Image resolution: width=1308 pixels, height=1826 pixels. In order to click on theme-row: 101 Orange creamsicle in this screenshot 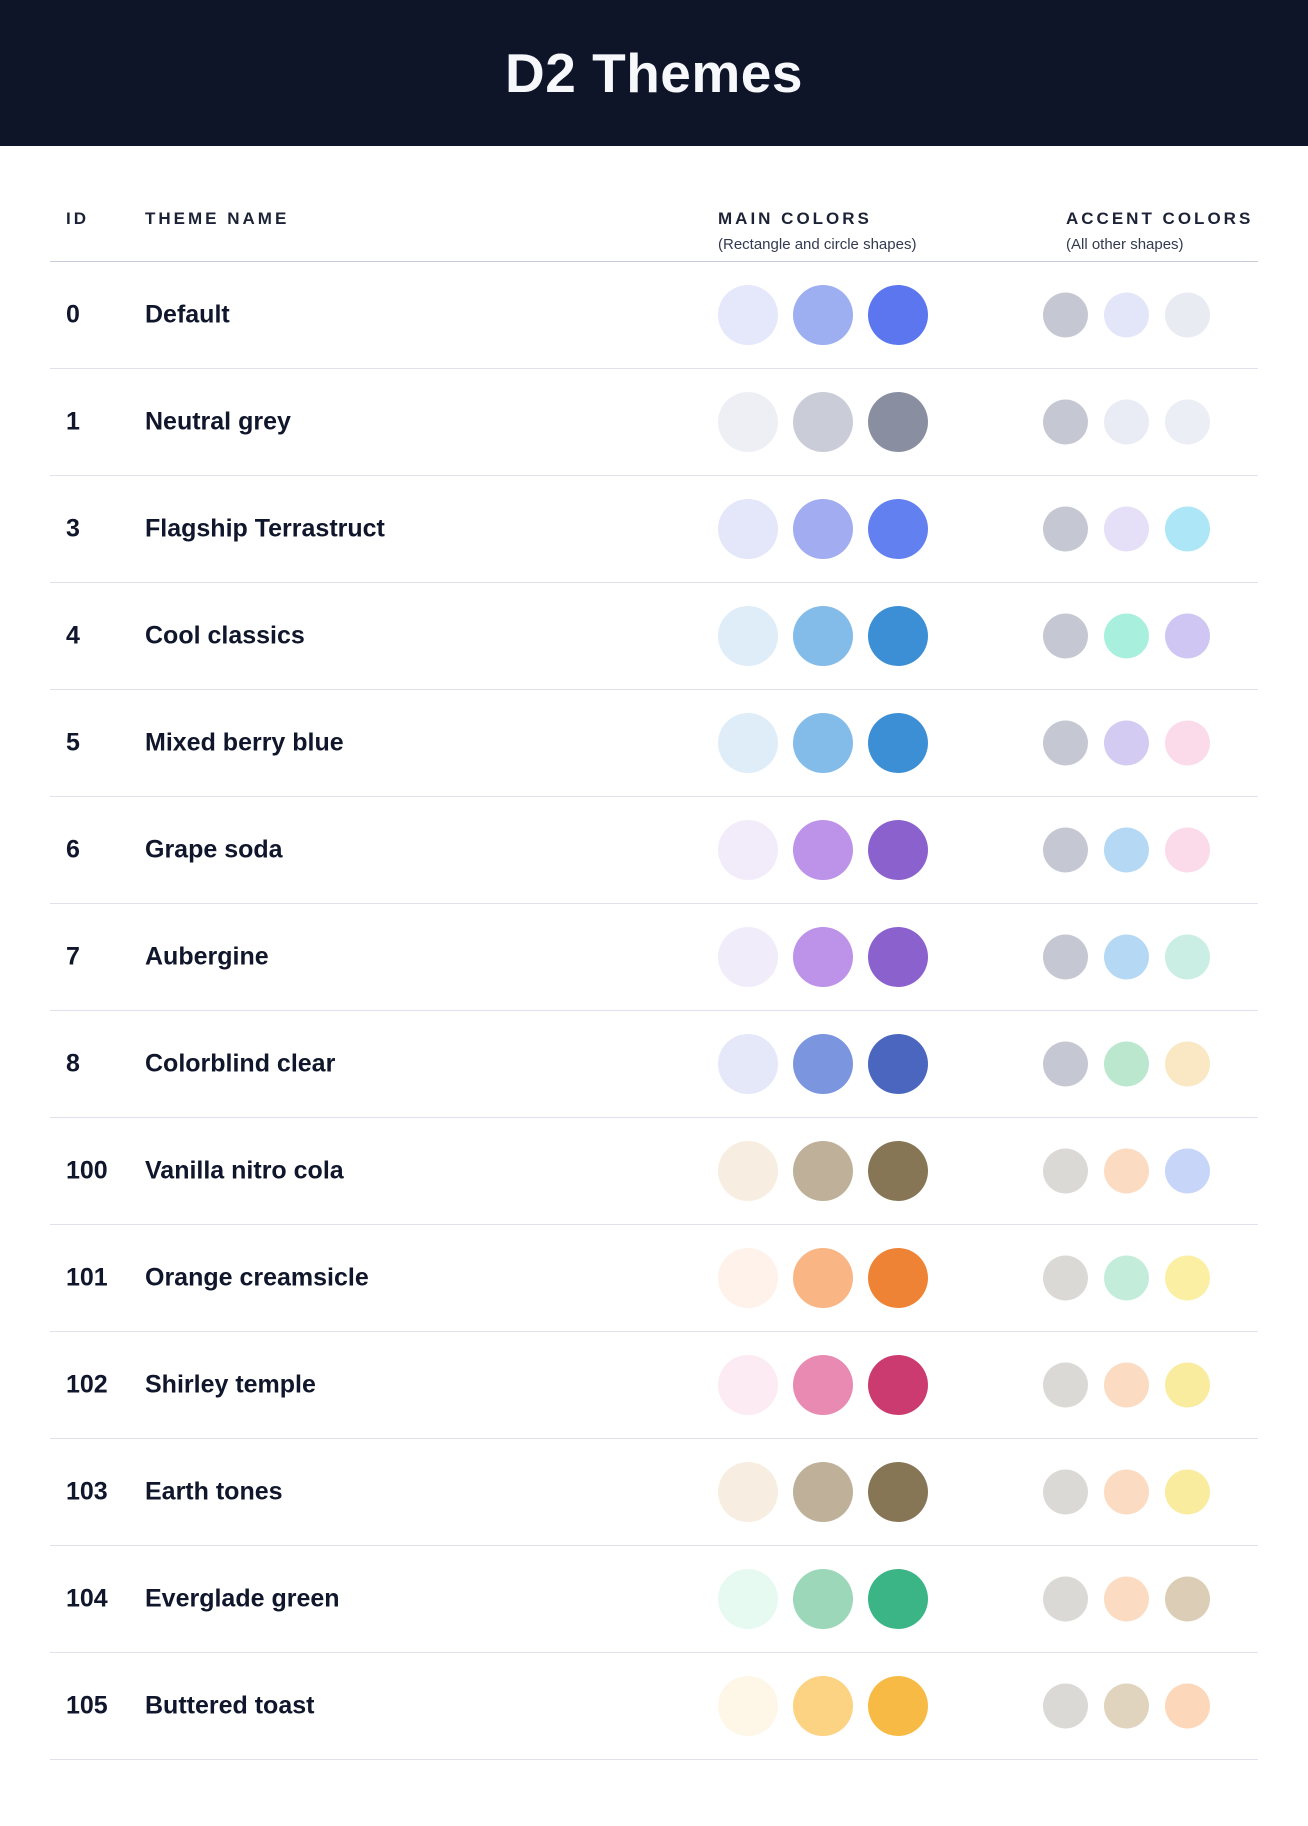, I will do `click(654, 1278)`.